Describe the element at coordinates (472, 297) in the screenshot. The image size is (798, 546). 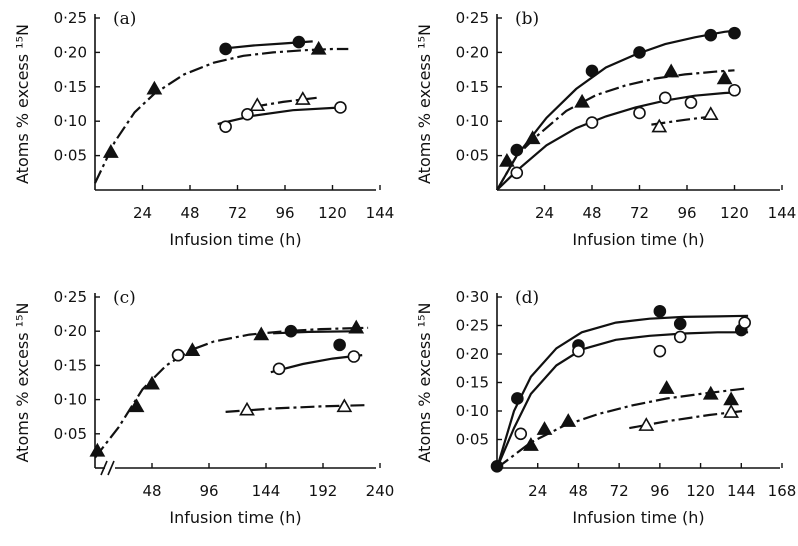
I see `y-tick-label: 0·30` at that location.